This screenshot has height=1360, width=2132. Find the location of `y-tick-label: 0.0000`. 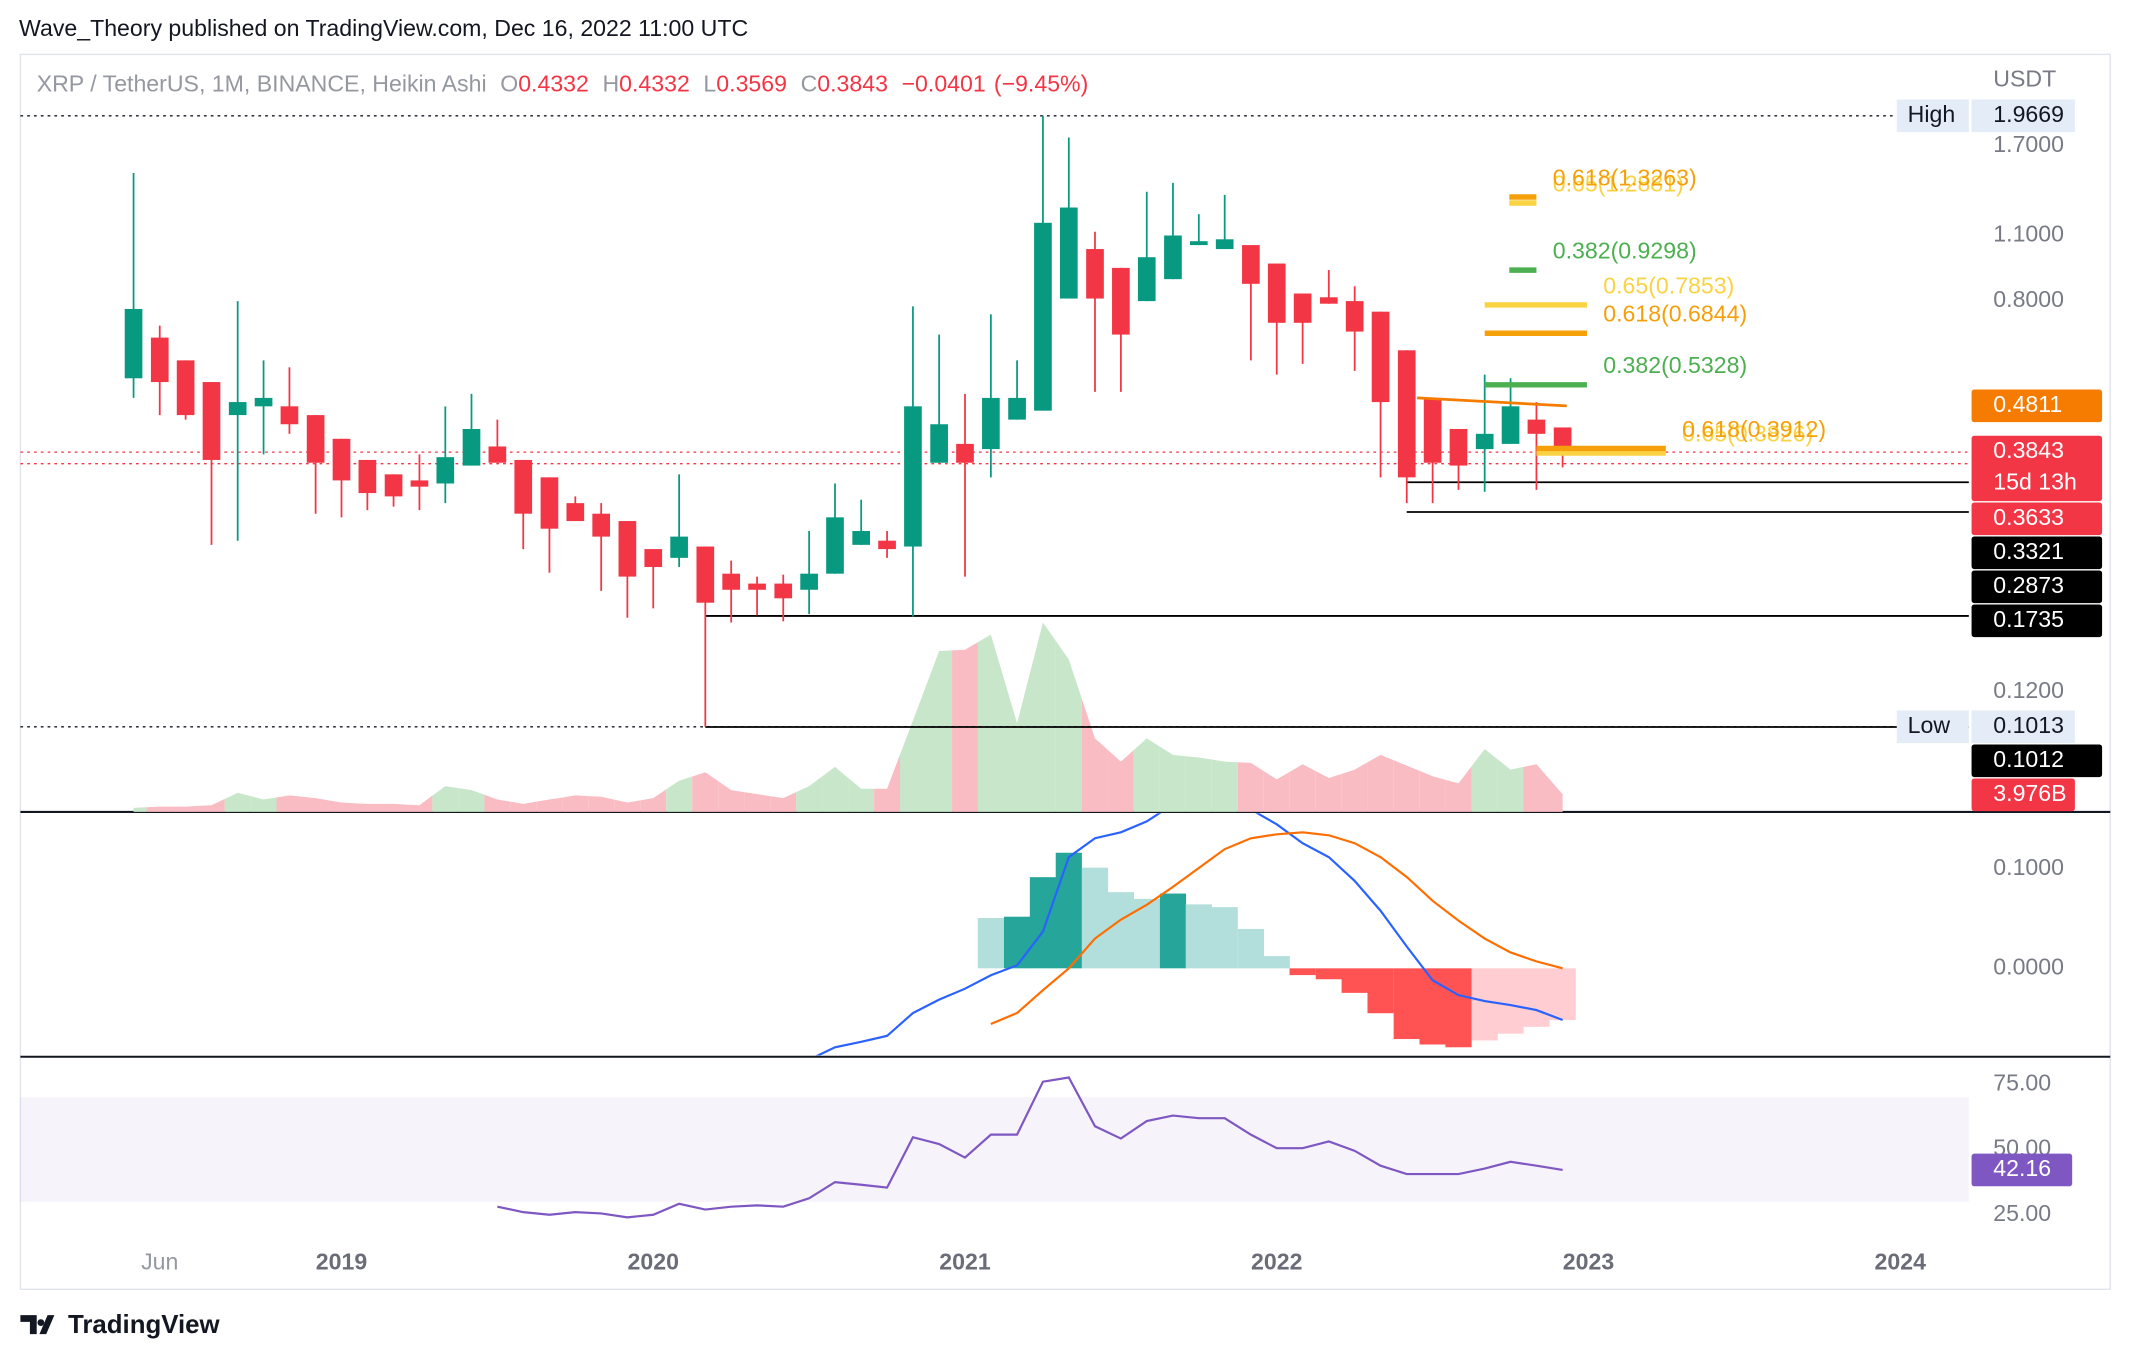

y-tick-label: 0.0000 is located at coordinates (2028, 966).